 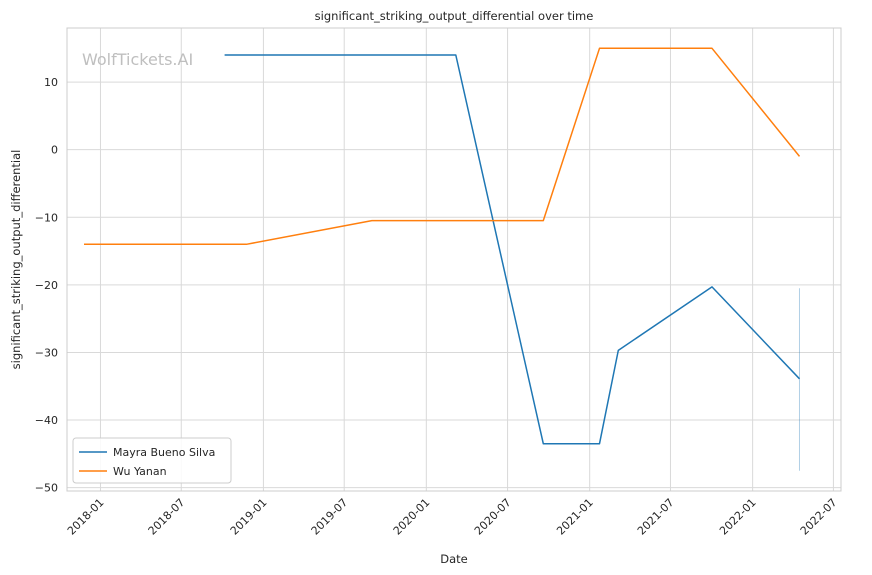 What do you see at coordinates (493, 517) in the screenshot?
I see `x-tick-label: 2020-07` at bounding box center [493, 517].